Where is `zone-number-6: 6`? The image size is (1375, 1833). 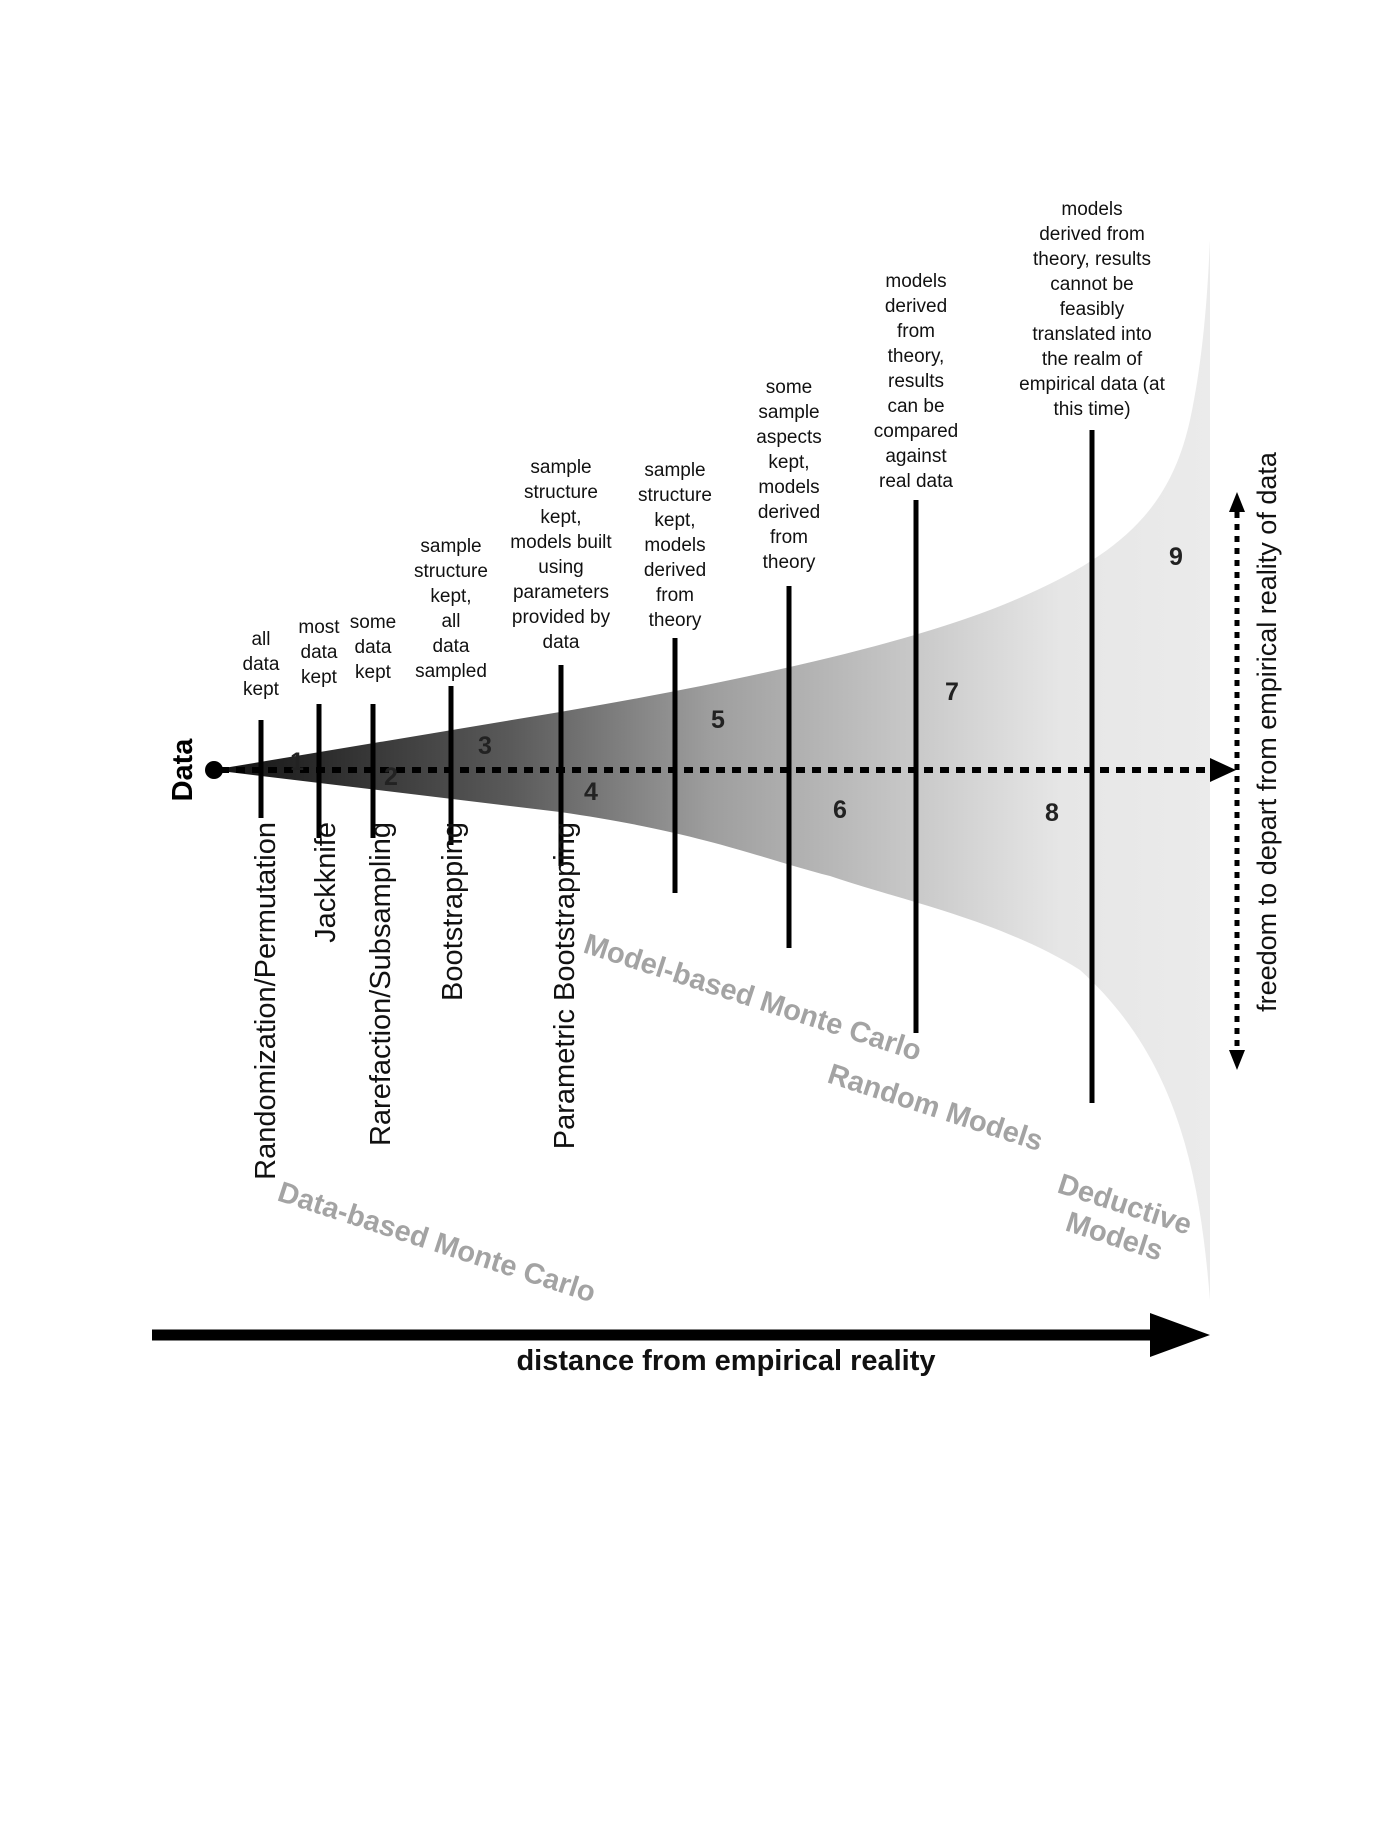 zone-number-6: 6 is located at coordinates (840, 810).